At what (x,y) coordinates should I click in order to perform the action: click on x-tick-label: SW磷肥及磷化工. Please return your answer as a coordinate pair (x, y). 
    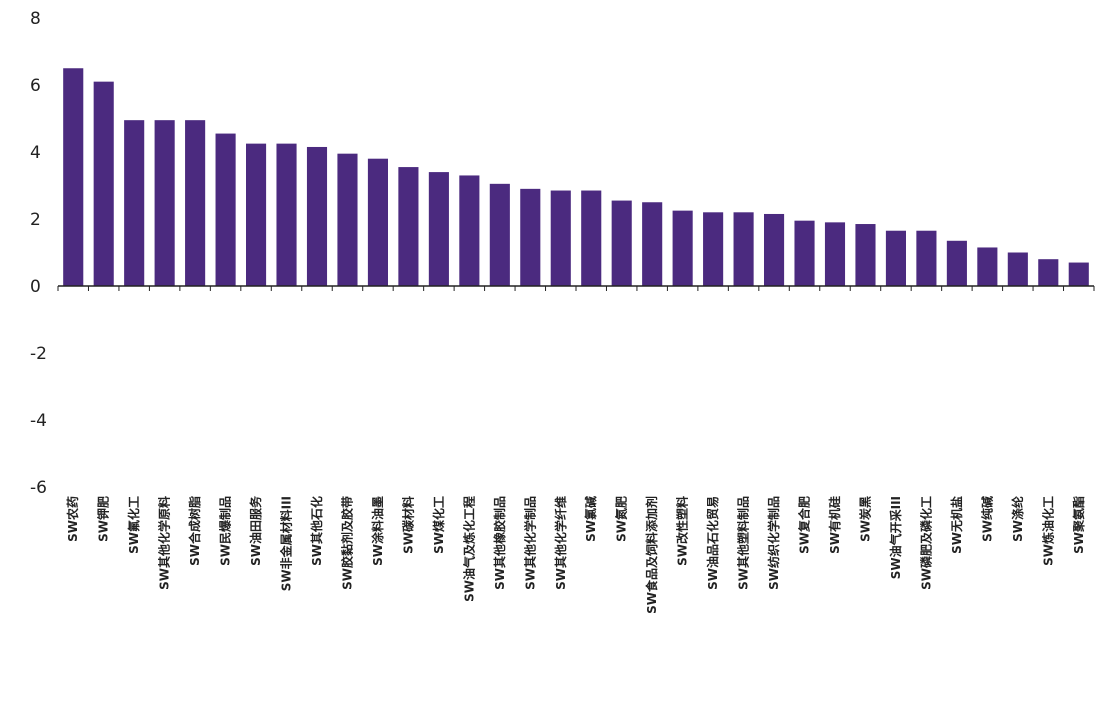
    Looking at the image, I should click on (925, 543).